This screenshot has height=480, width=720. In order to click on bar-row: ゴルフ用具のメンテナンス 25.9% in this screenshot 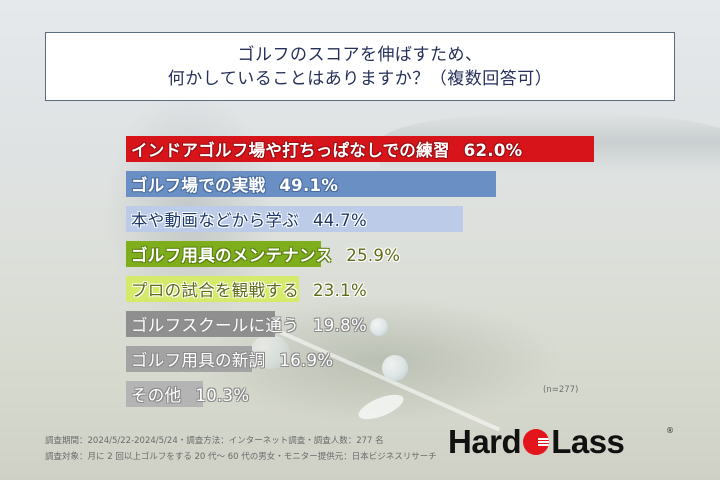, I will do `click(263, 254)`.